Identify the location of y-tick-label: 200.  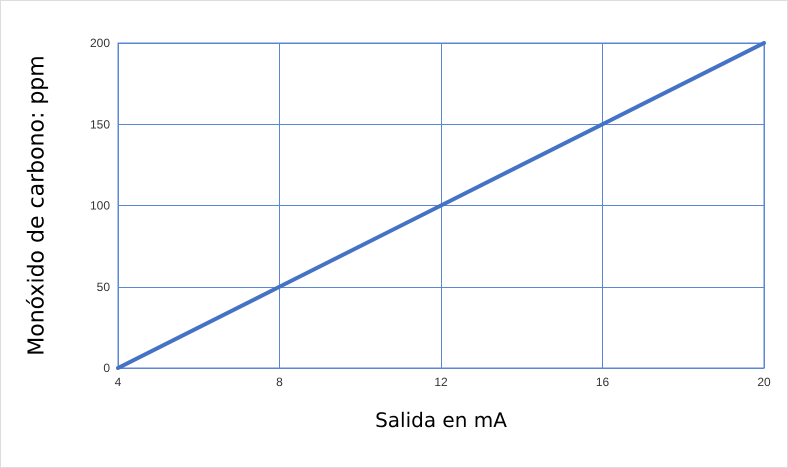
(100, 43).